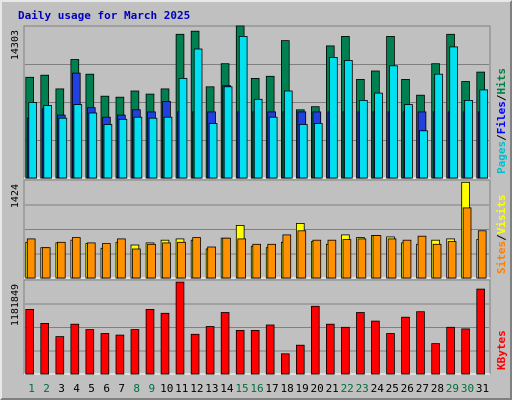 The height and width of the screenshot is (402, 512). I want to click on legend-2: Sites/Visits, so click(501, 235).